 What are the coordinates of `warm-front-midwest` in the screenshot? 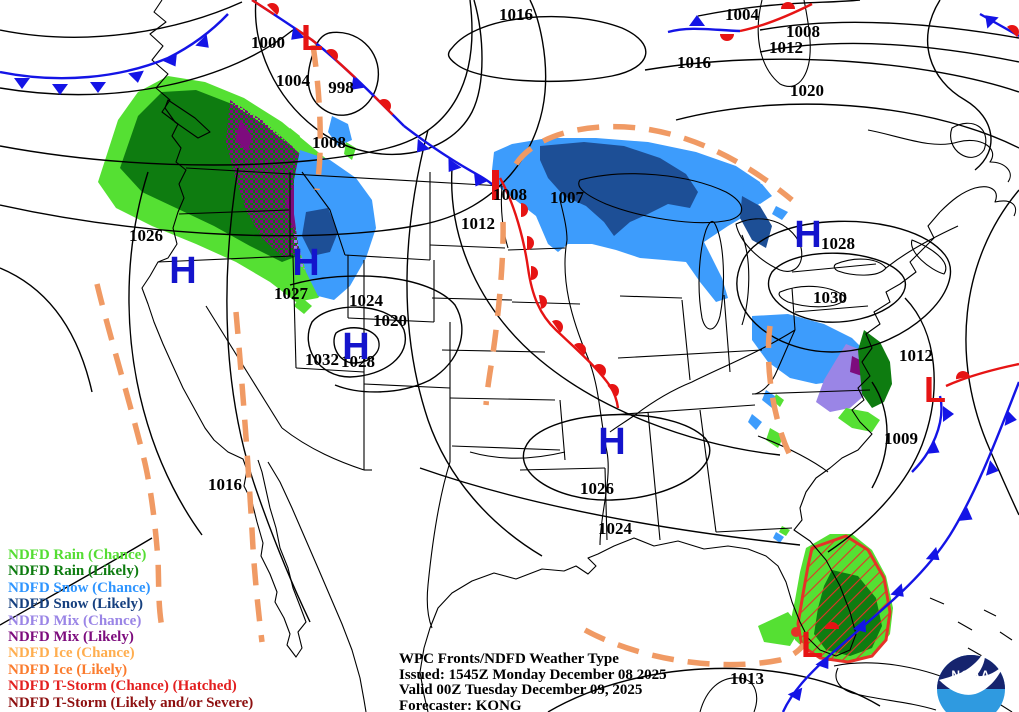 It's located at (557, 289).